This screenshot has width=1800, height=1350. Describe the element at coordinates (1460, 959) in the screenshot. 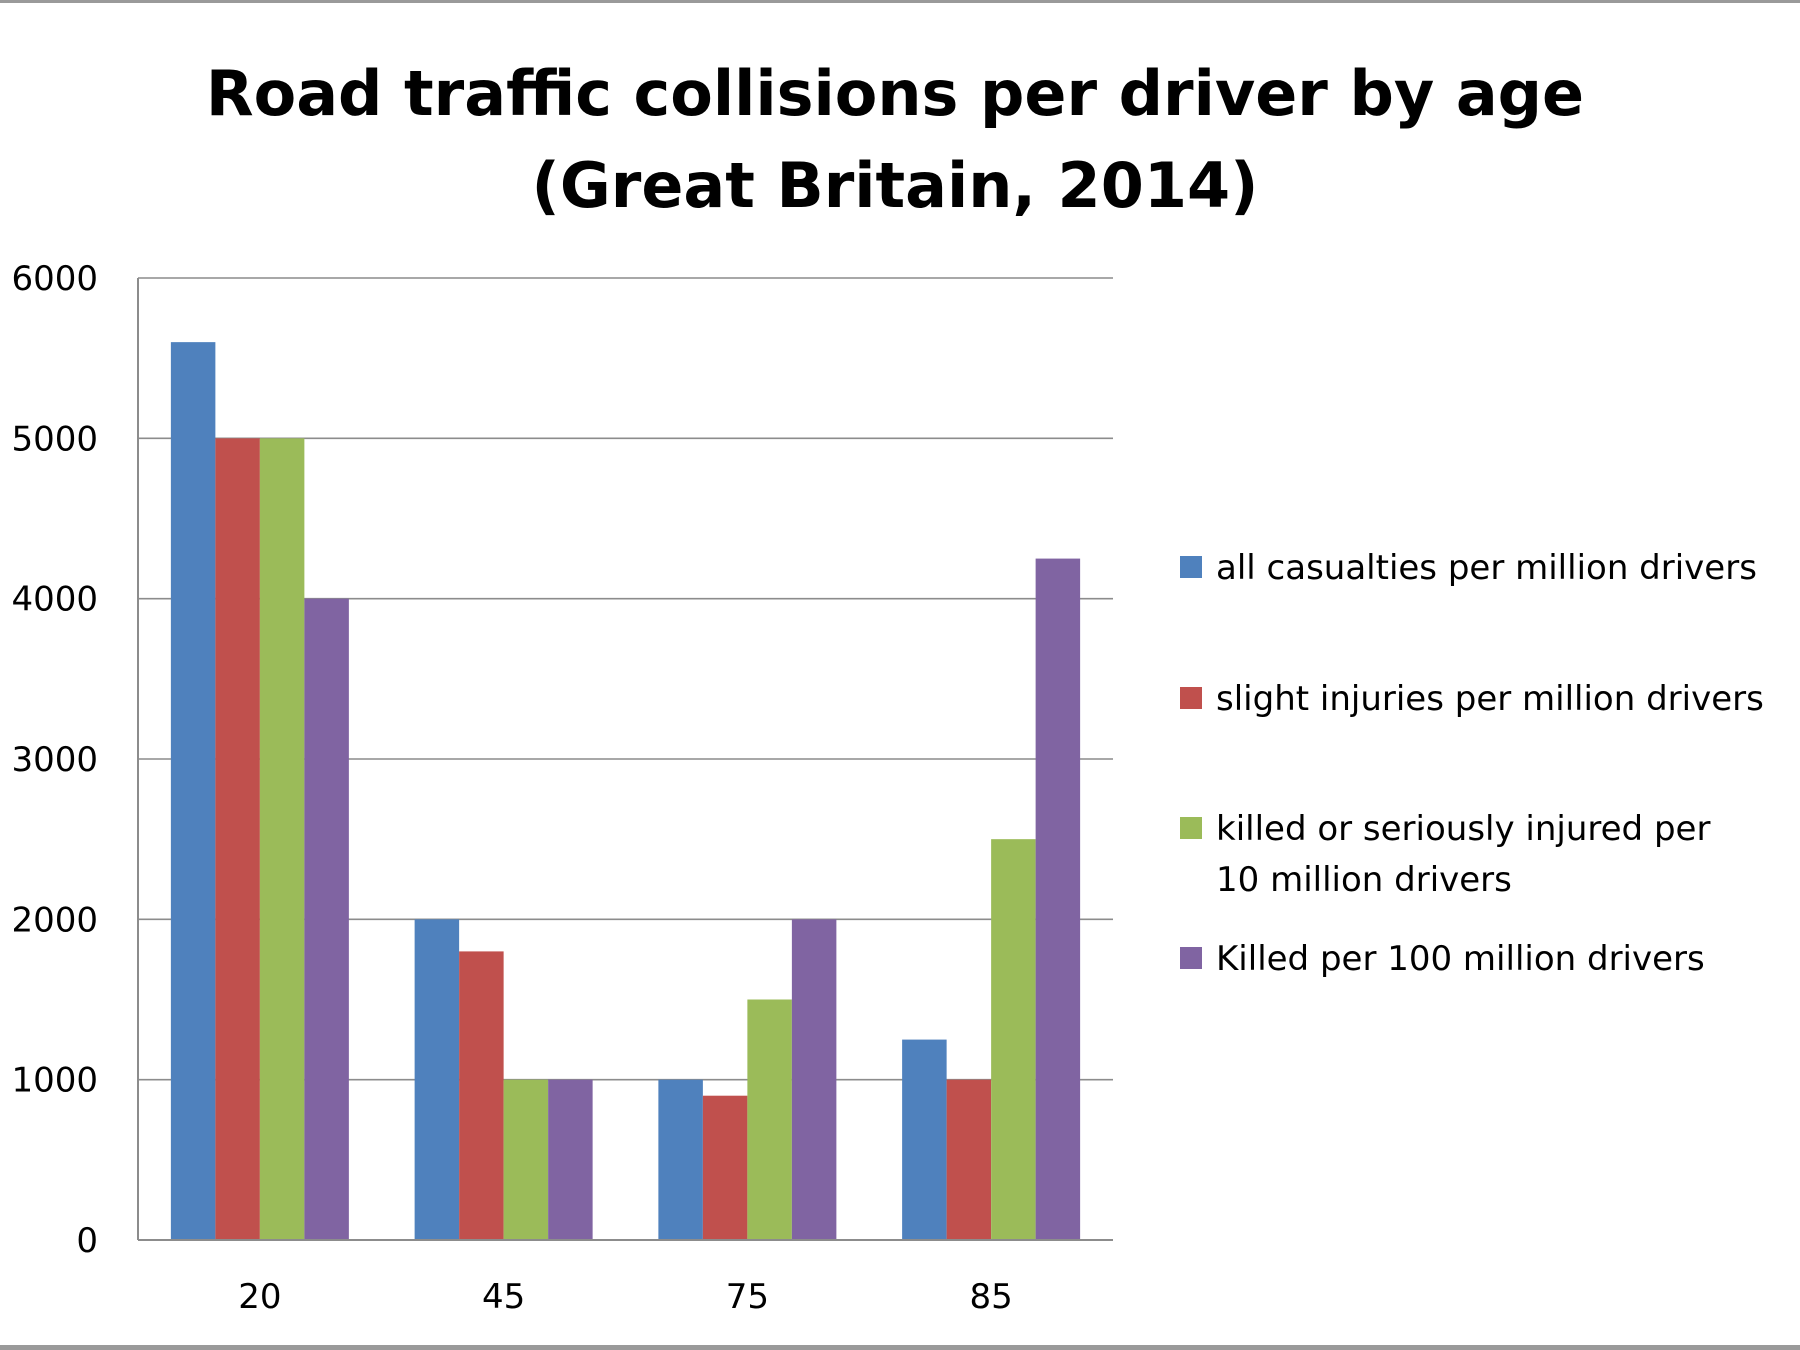

I see `legend-label: Killed per 100 million drivers` at that location.